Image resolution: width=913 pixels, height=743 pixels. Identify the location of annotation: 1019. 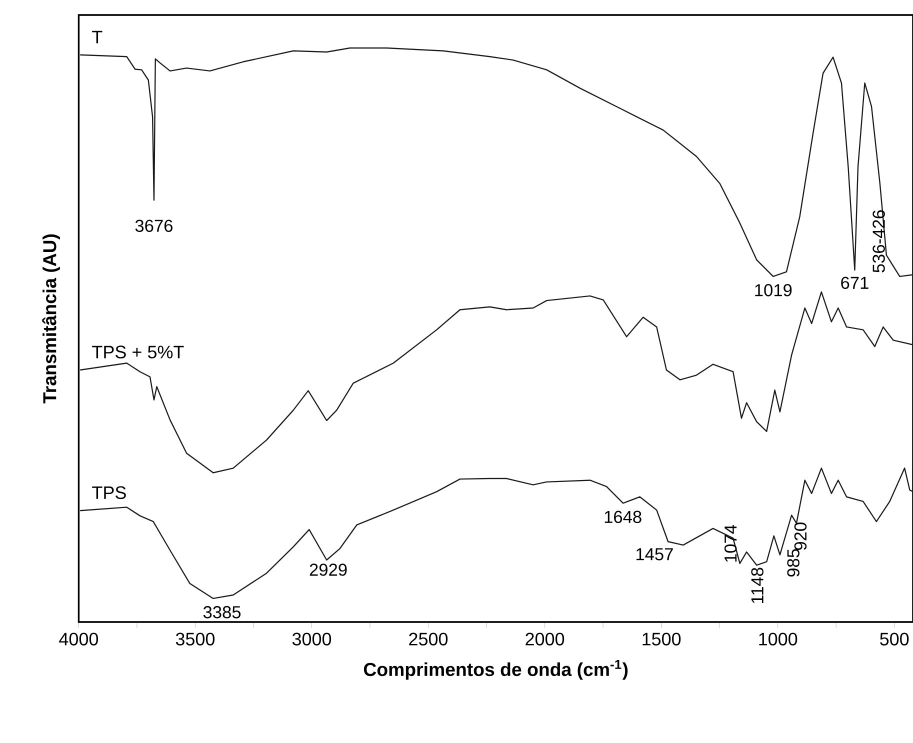
(773, 290).